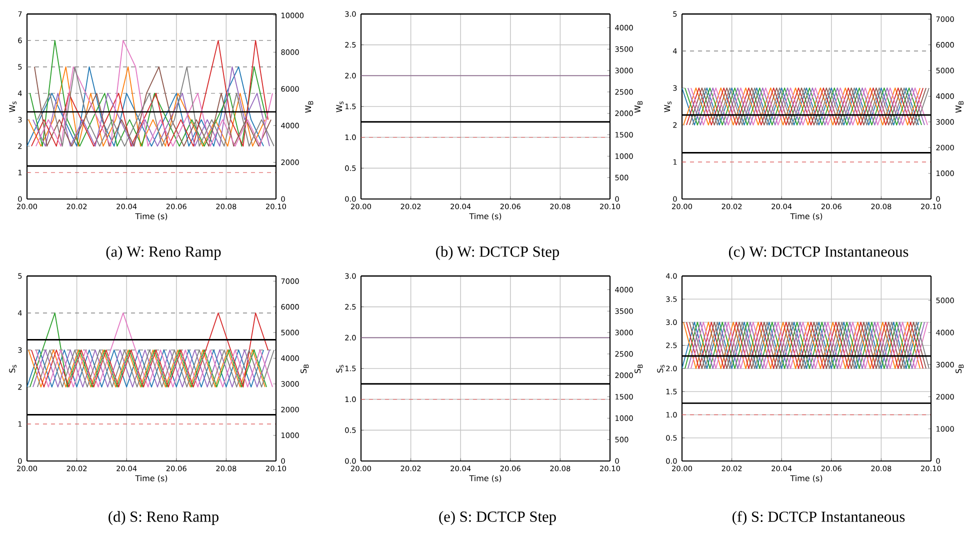 The width and height of the screenshot is (968, 536). What do you see at coordinates (163, 253) in the screenshot?
I see `text: (a) W: Reno Ramp` at bounding box center [163, 253].